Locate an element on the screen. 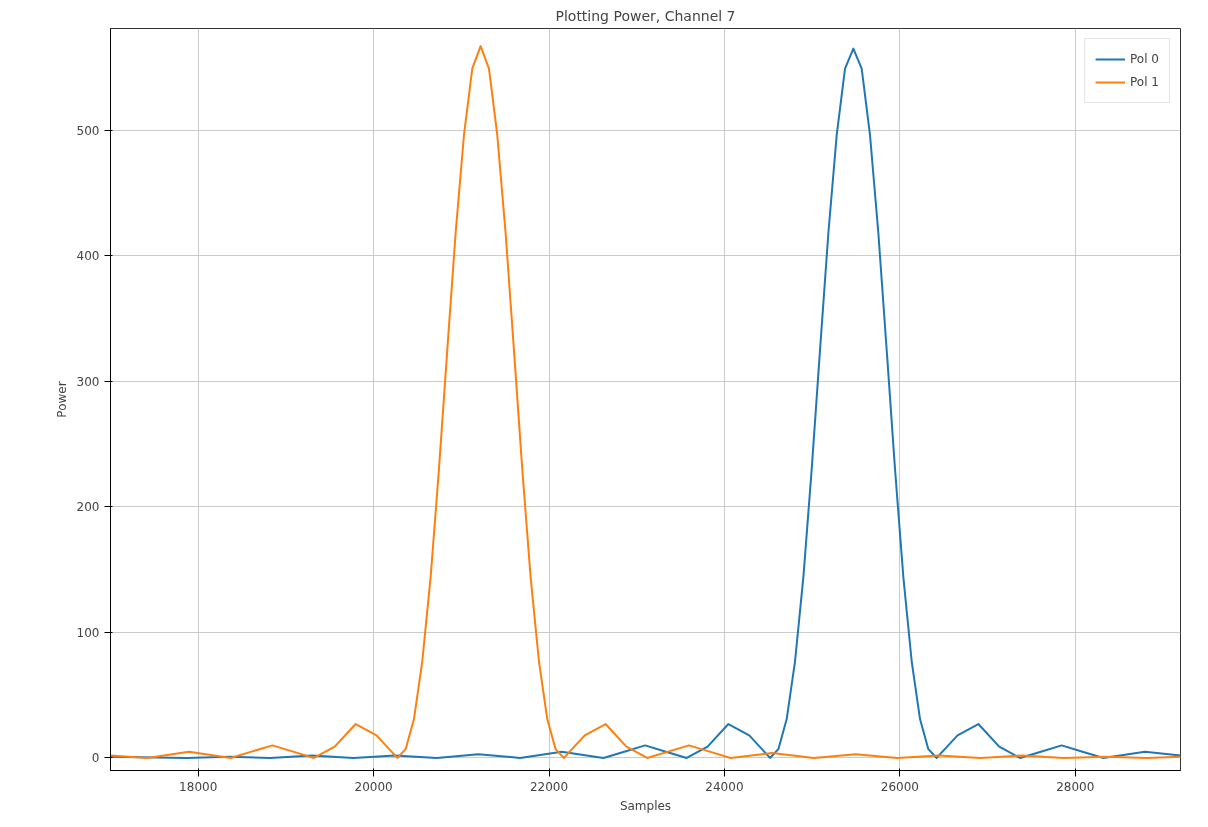 This screenshot has height=827, width=1208. y-tick-label: 100 is located at coordinates (88, 632).